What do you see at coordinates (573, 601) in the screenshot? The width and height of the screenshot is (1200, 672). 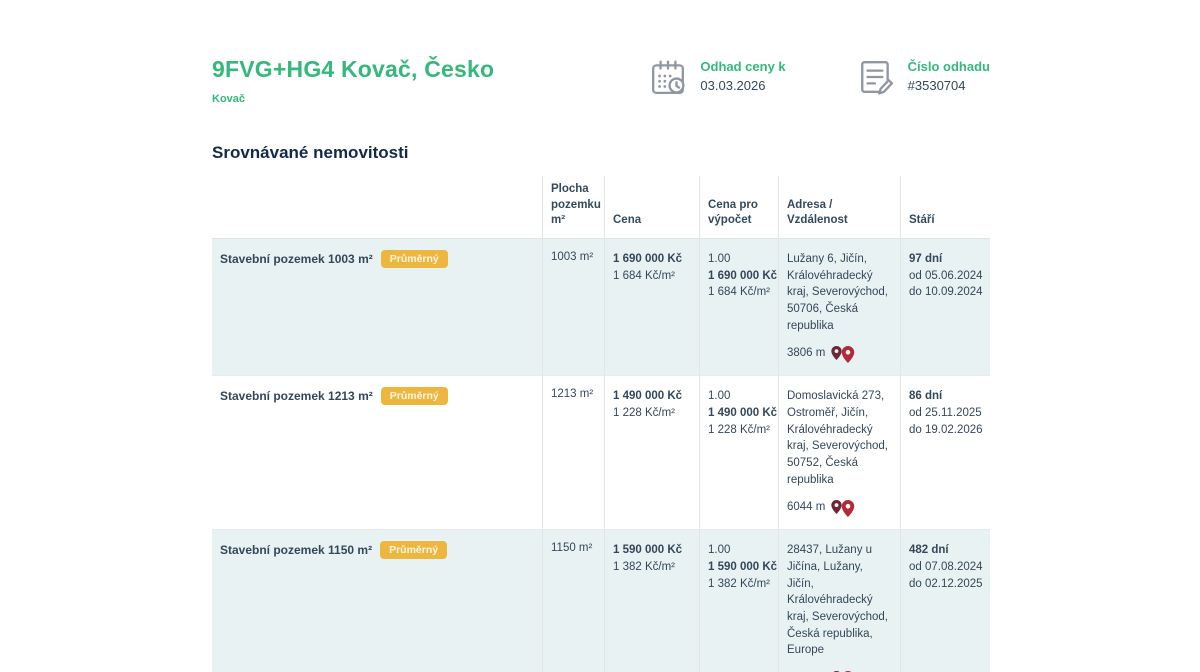 I see `area-cell: 1150 m²` at bounding box center [573, 601].